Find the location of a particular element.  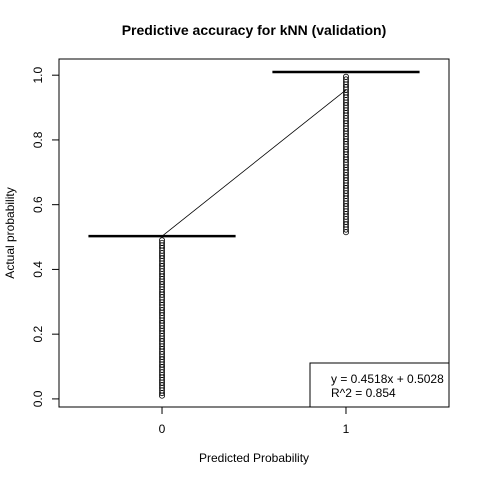

x-axis-label: Predicted Probability is located at coordinates (254, 458).